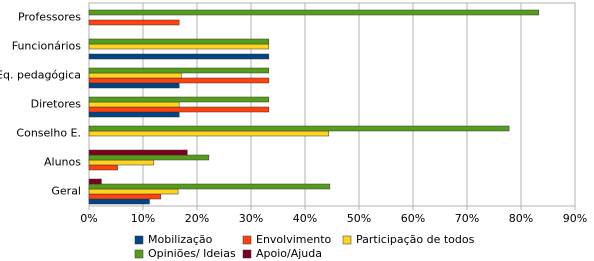 Image resolution: width=594 pixels, height=261 pixels. I want to click on y-tick-label: Diretores, so click(56, 104).